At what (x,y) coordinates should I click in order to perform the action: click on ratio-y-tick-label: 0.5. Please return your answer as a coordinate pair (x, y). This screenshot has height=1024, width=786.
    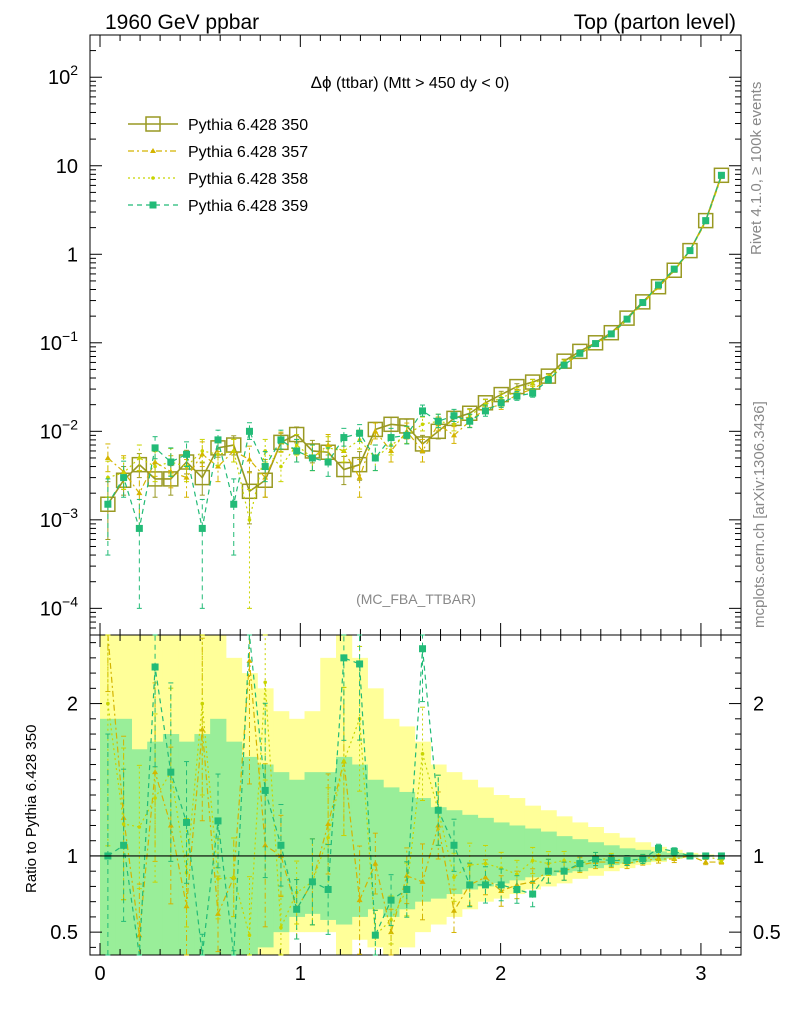
    Looking at the image, I should click on (64, 933).